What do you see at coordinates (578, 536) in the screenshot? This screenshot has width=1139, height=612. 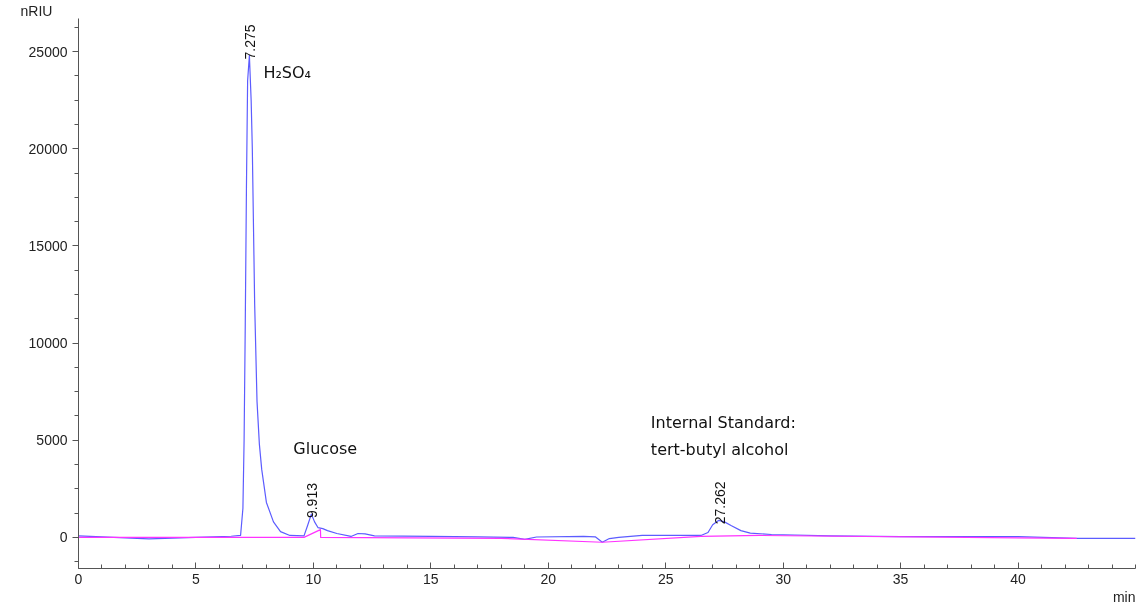 I see `line-series` at bounding box center [578, 536].